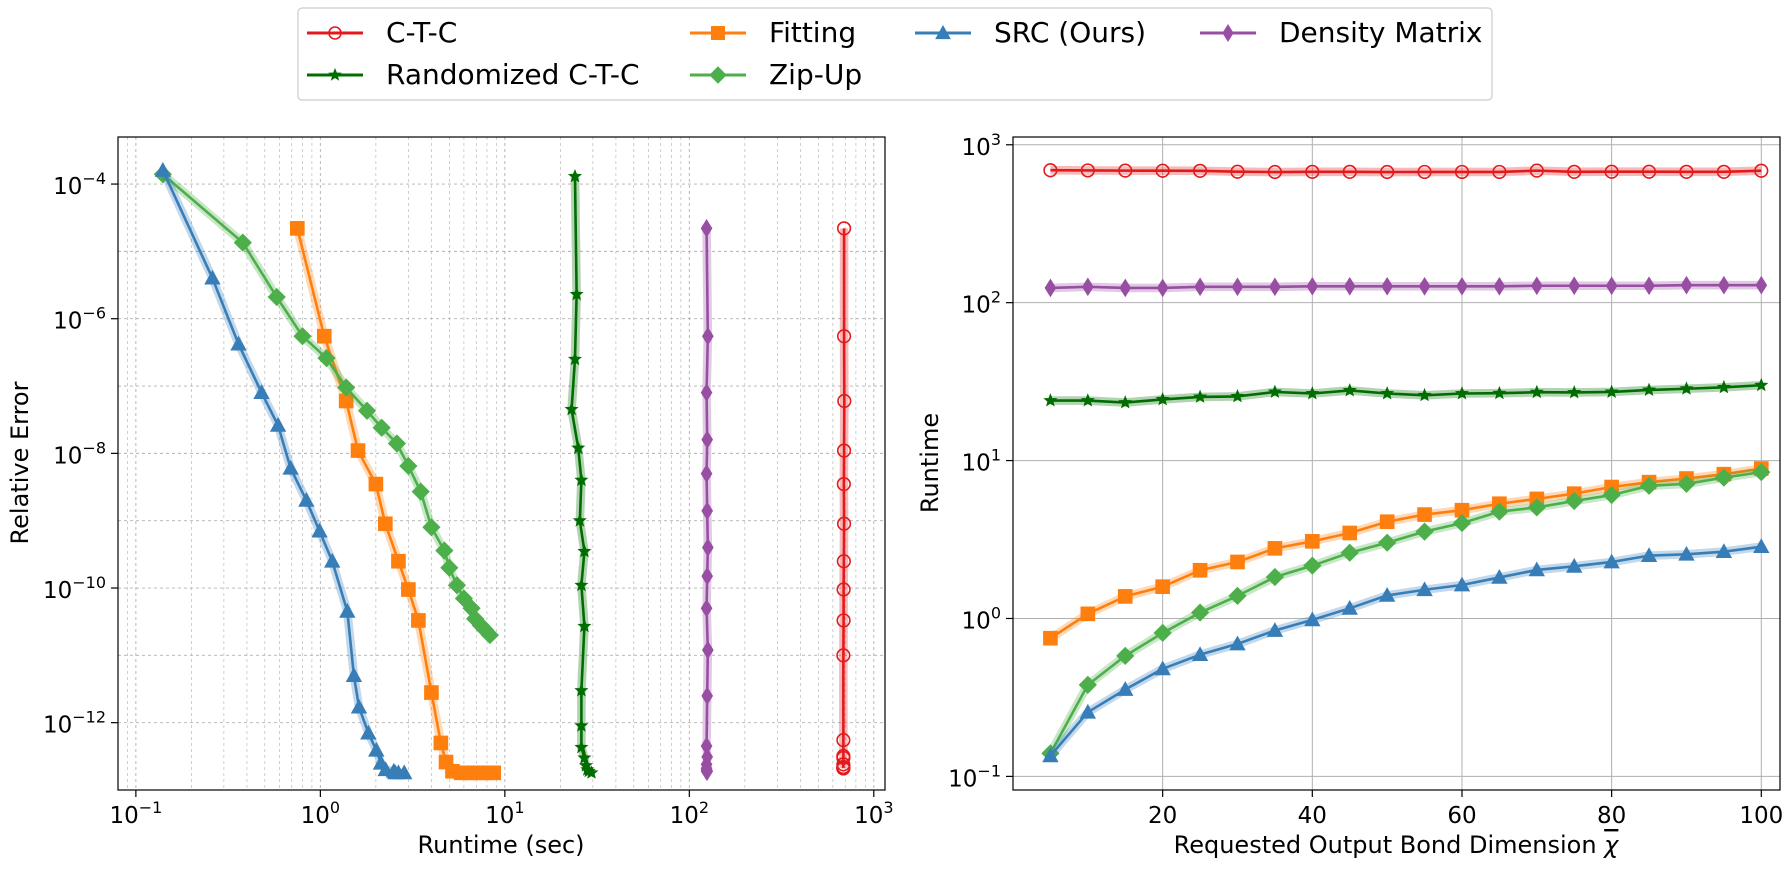 This screenshot has width=1790, height=870. Describe the element at coordinates (513, 74) in the screenshot. I see `legend-rctc-label: Randomized C-T-C` at that location.